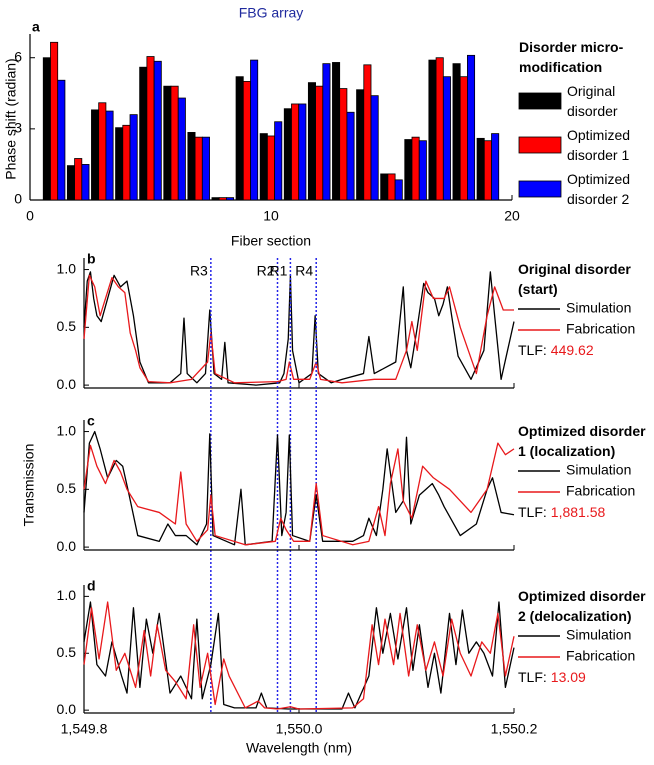  Describe the element at coordinates (29, 485) in the screenshot. I see `y-axis-label: Transmission` at that location.